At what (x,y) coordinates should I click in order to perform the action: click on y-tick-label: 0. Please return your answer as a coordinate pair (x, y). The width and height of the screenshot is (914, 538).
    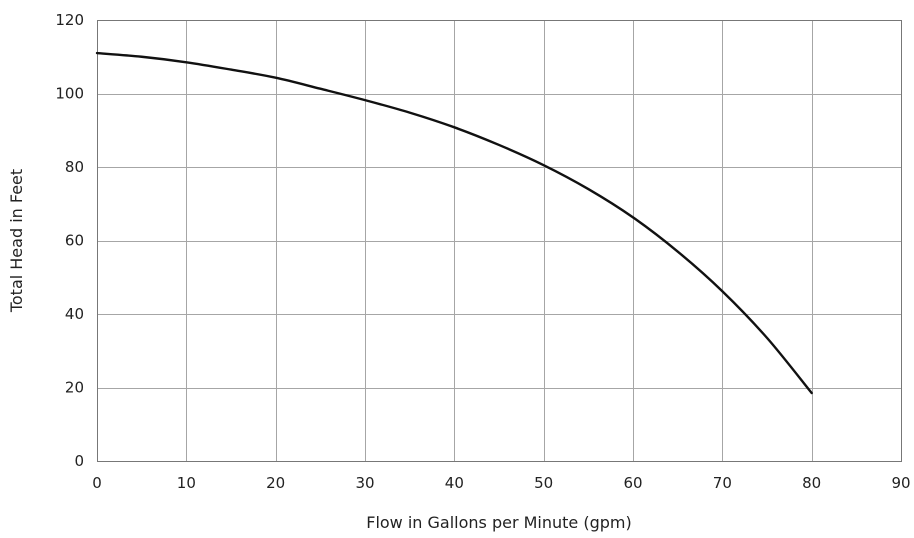
    Looking at the image, I should click on (79, 461).